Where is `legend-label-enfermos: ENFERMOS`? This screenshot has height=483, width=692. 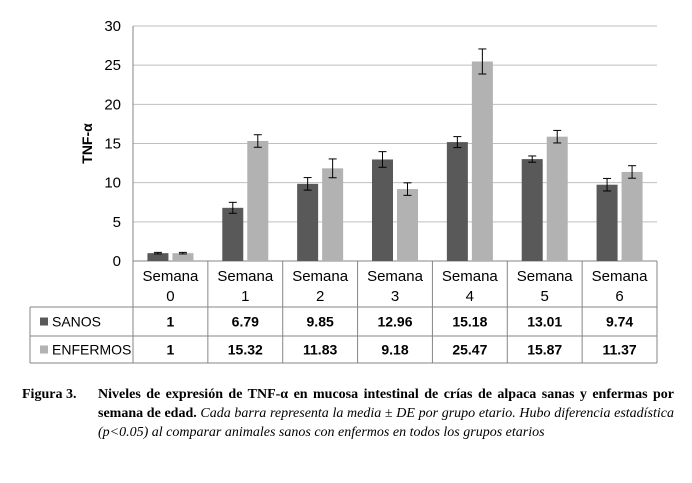
legend-label-enfermos: ENFERMOS is located at coordinates (91, 350).